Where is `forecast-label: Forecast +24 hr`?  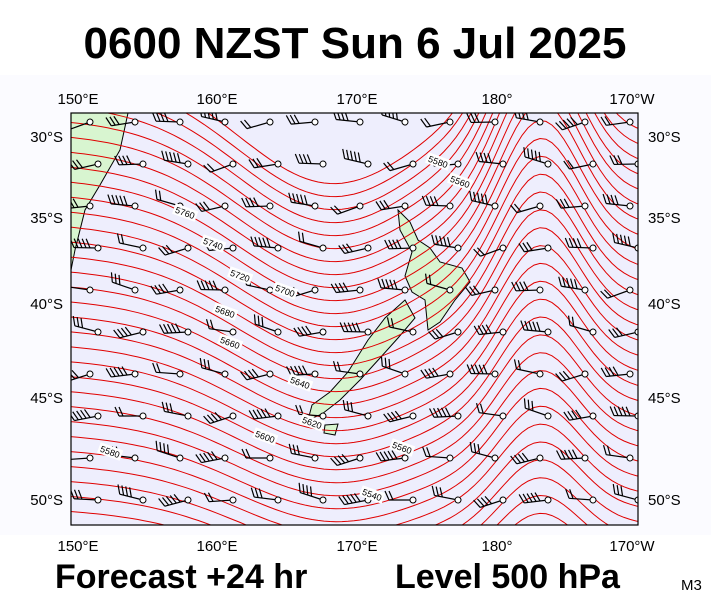
forecast-label: Forecast +24 hr is located at coordinates (181, 577).